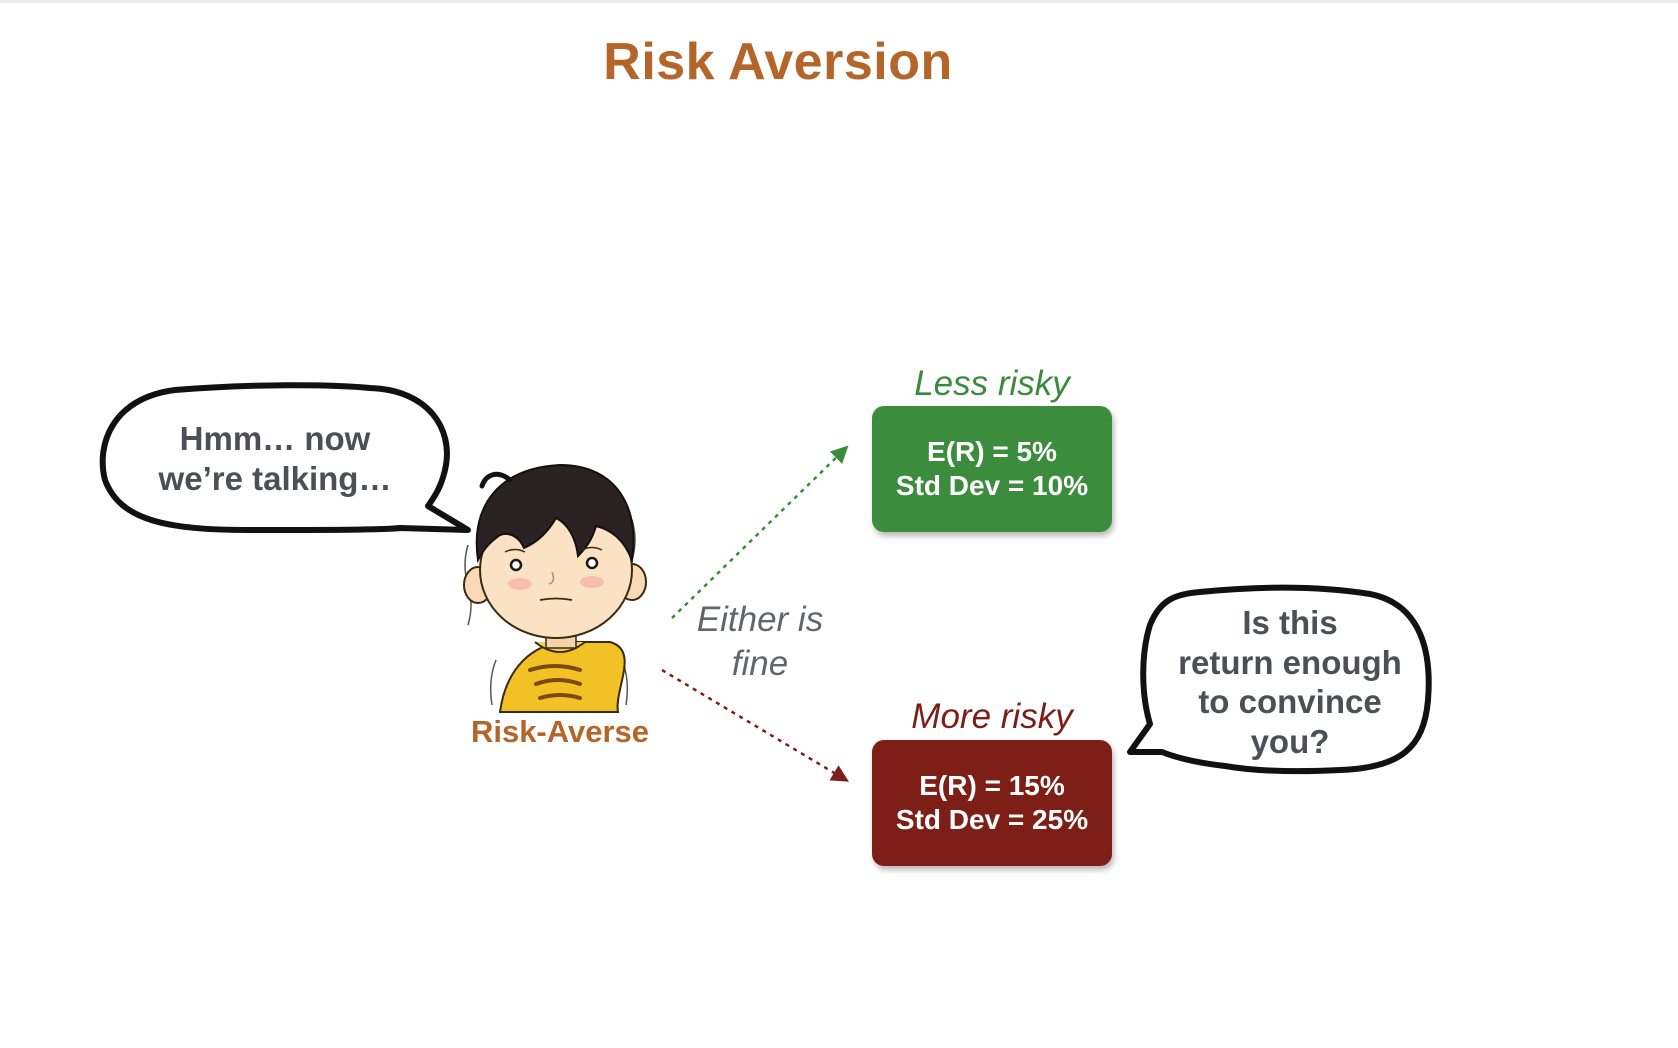 The height and width of the screenshot is (1048, 1678). Describe the element at coordinates (992, 485) in the screenshot. I see `less-risky-stddev: Std Dev = 10%` at that location.